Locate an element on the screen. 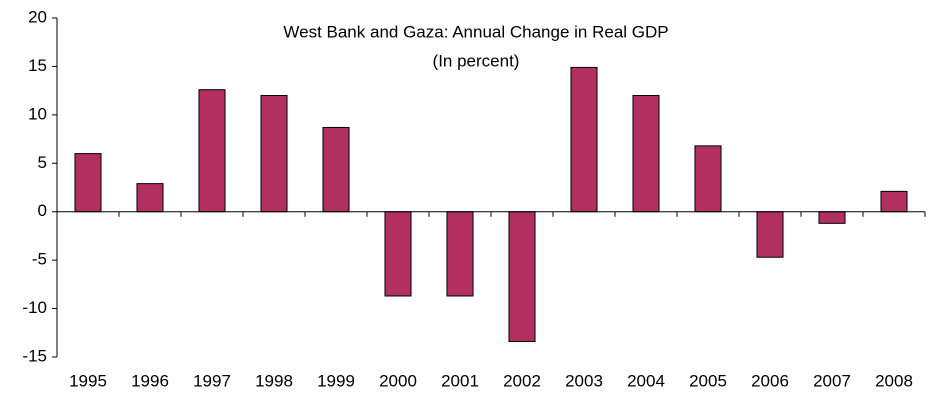 The height and width of the screenshot is (400, 930). x-tick-label: 1998 is located at coordinates (274, 380).